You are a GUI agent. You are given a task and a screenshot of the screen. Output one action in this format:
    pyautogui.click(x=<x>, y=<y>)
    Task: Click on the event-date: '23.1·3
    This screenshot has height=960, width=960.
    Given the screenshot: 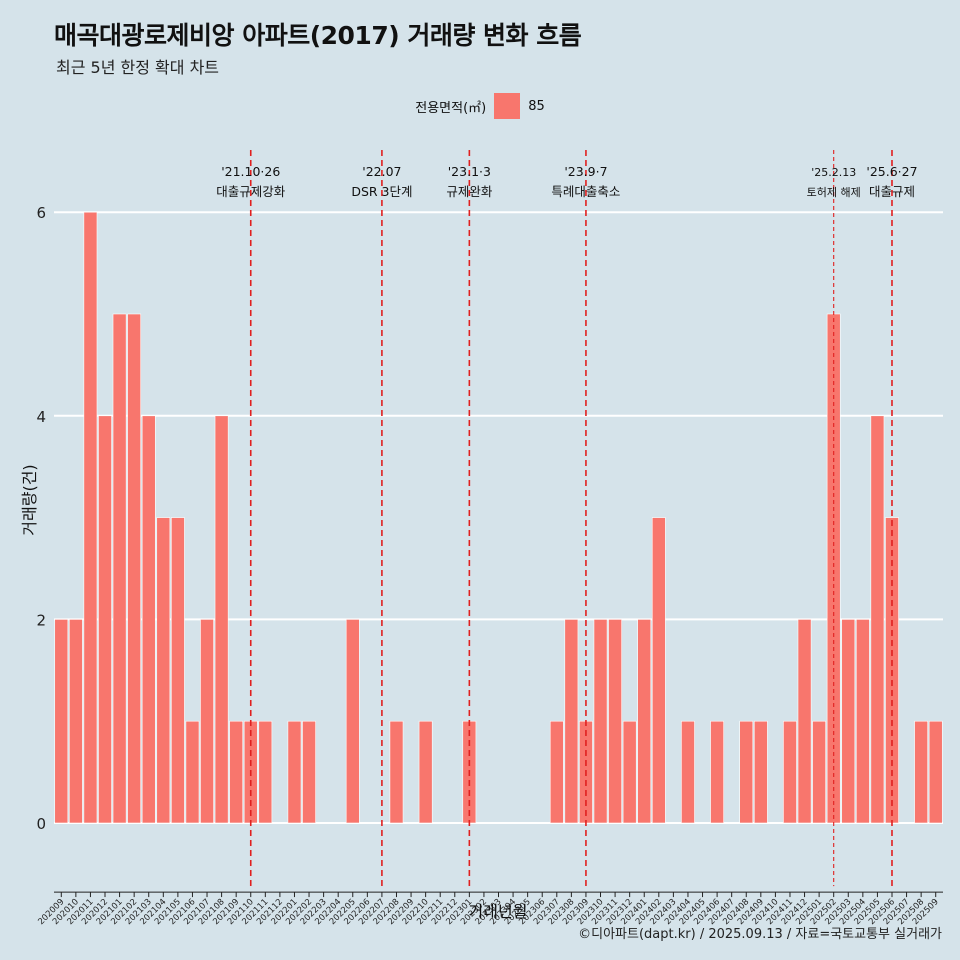 What is the action you would take?
    pyautogui.click(x=469, y=171)
    